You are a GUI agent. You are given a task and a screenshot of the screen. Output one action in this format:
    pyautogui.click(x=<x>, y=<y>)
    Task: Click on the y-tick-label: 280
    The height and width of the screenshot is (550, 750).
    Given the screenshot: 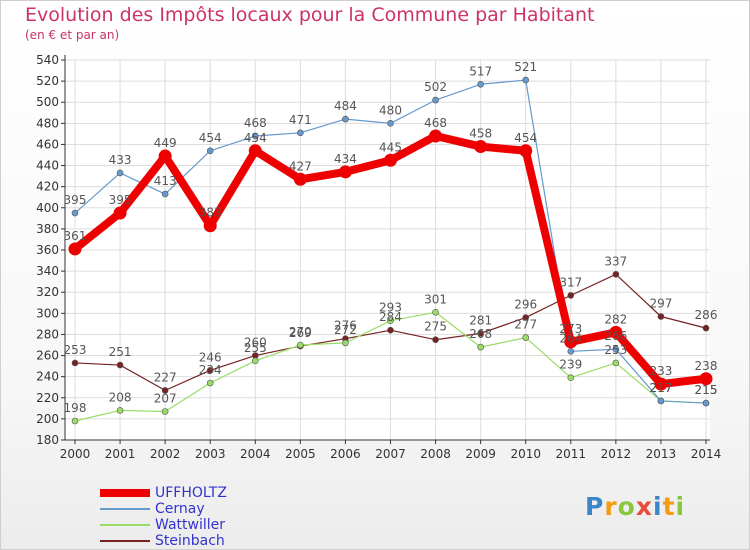 What is the action you would take?
    pyautogui.click(x=47, y=334)
    